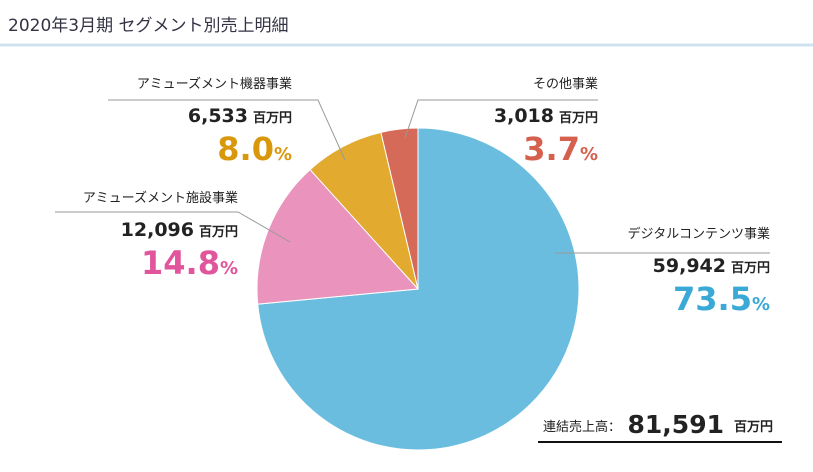  I want to click on segment-name: アミューズメント機器事業, so click(214, 84).